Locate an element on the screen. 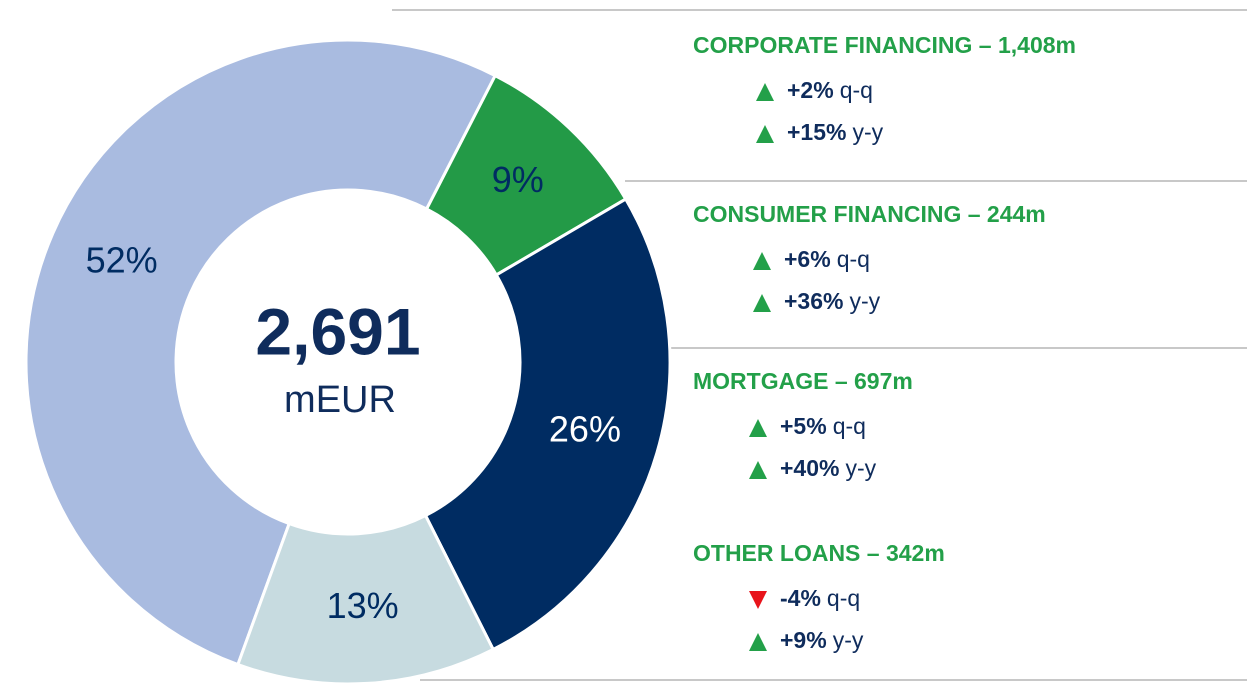 This screenshot has width=1247, height=689. change-value: +5% is located at coordinates (803, 426).